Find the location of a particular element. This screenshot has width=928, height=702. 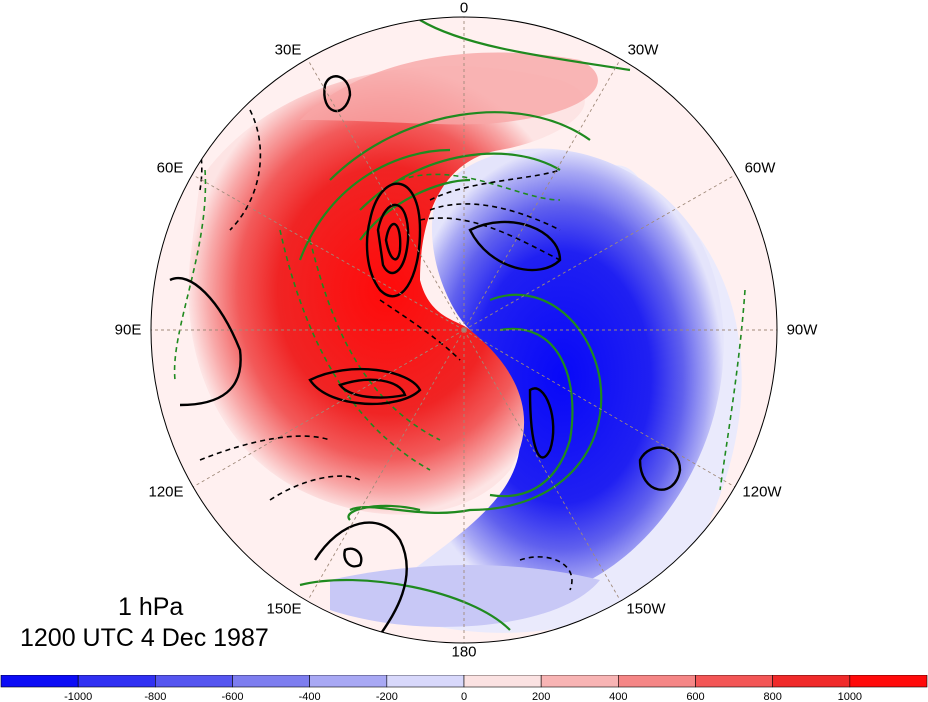

colorbar-tick-label: -800 is located at coordinates (155, 696).